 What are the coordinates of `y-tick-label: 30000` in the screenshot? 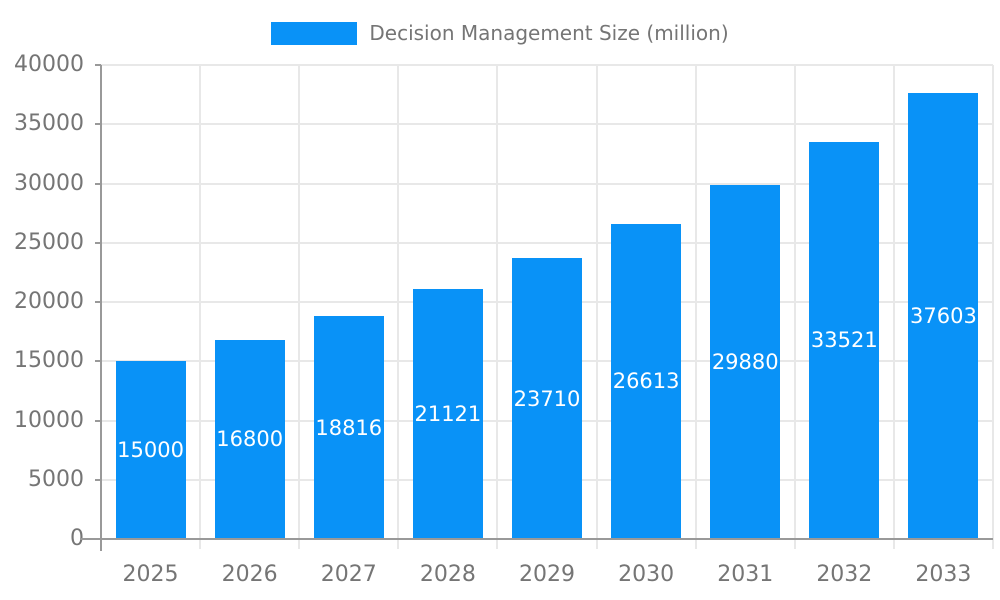 It's located at (49, 183).